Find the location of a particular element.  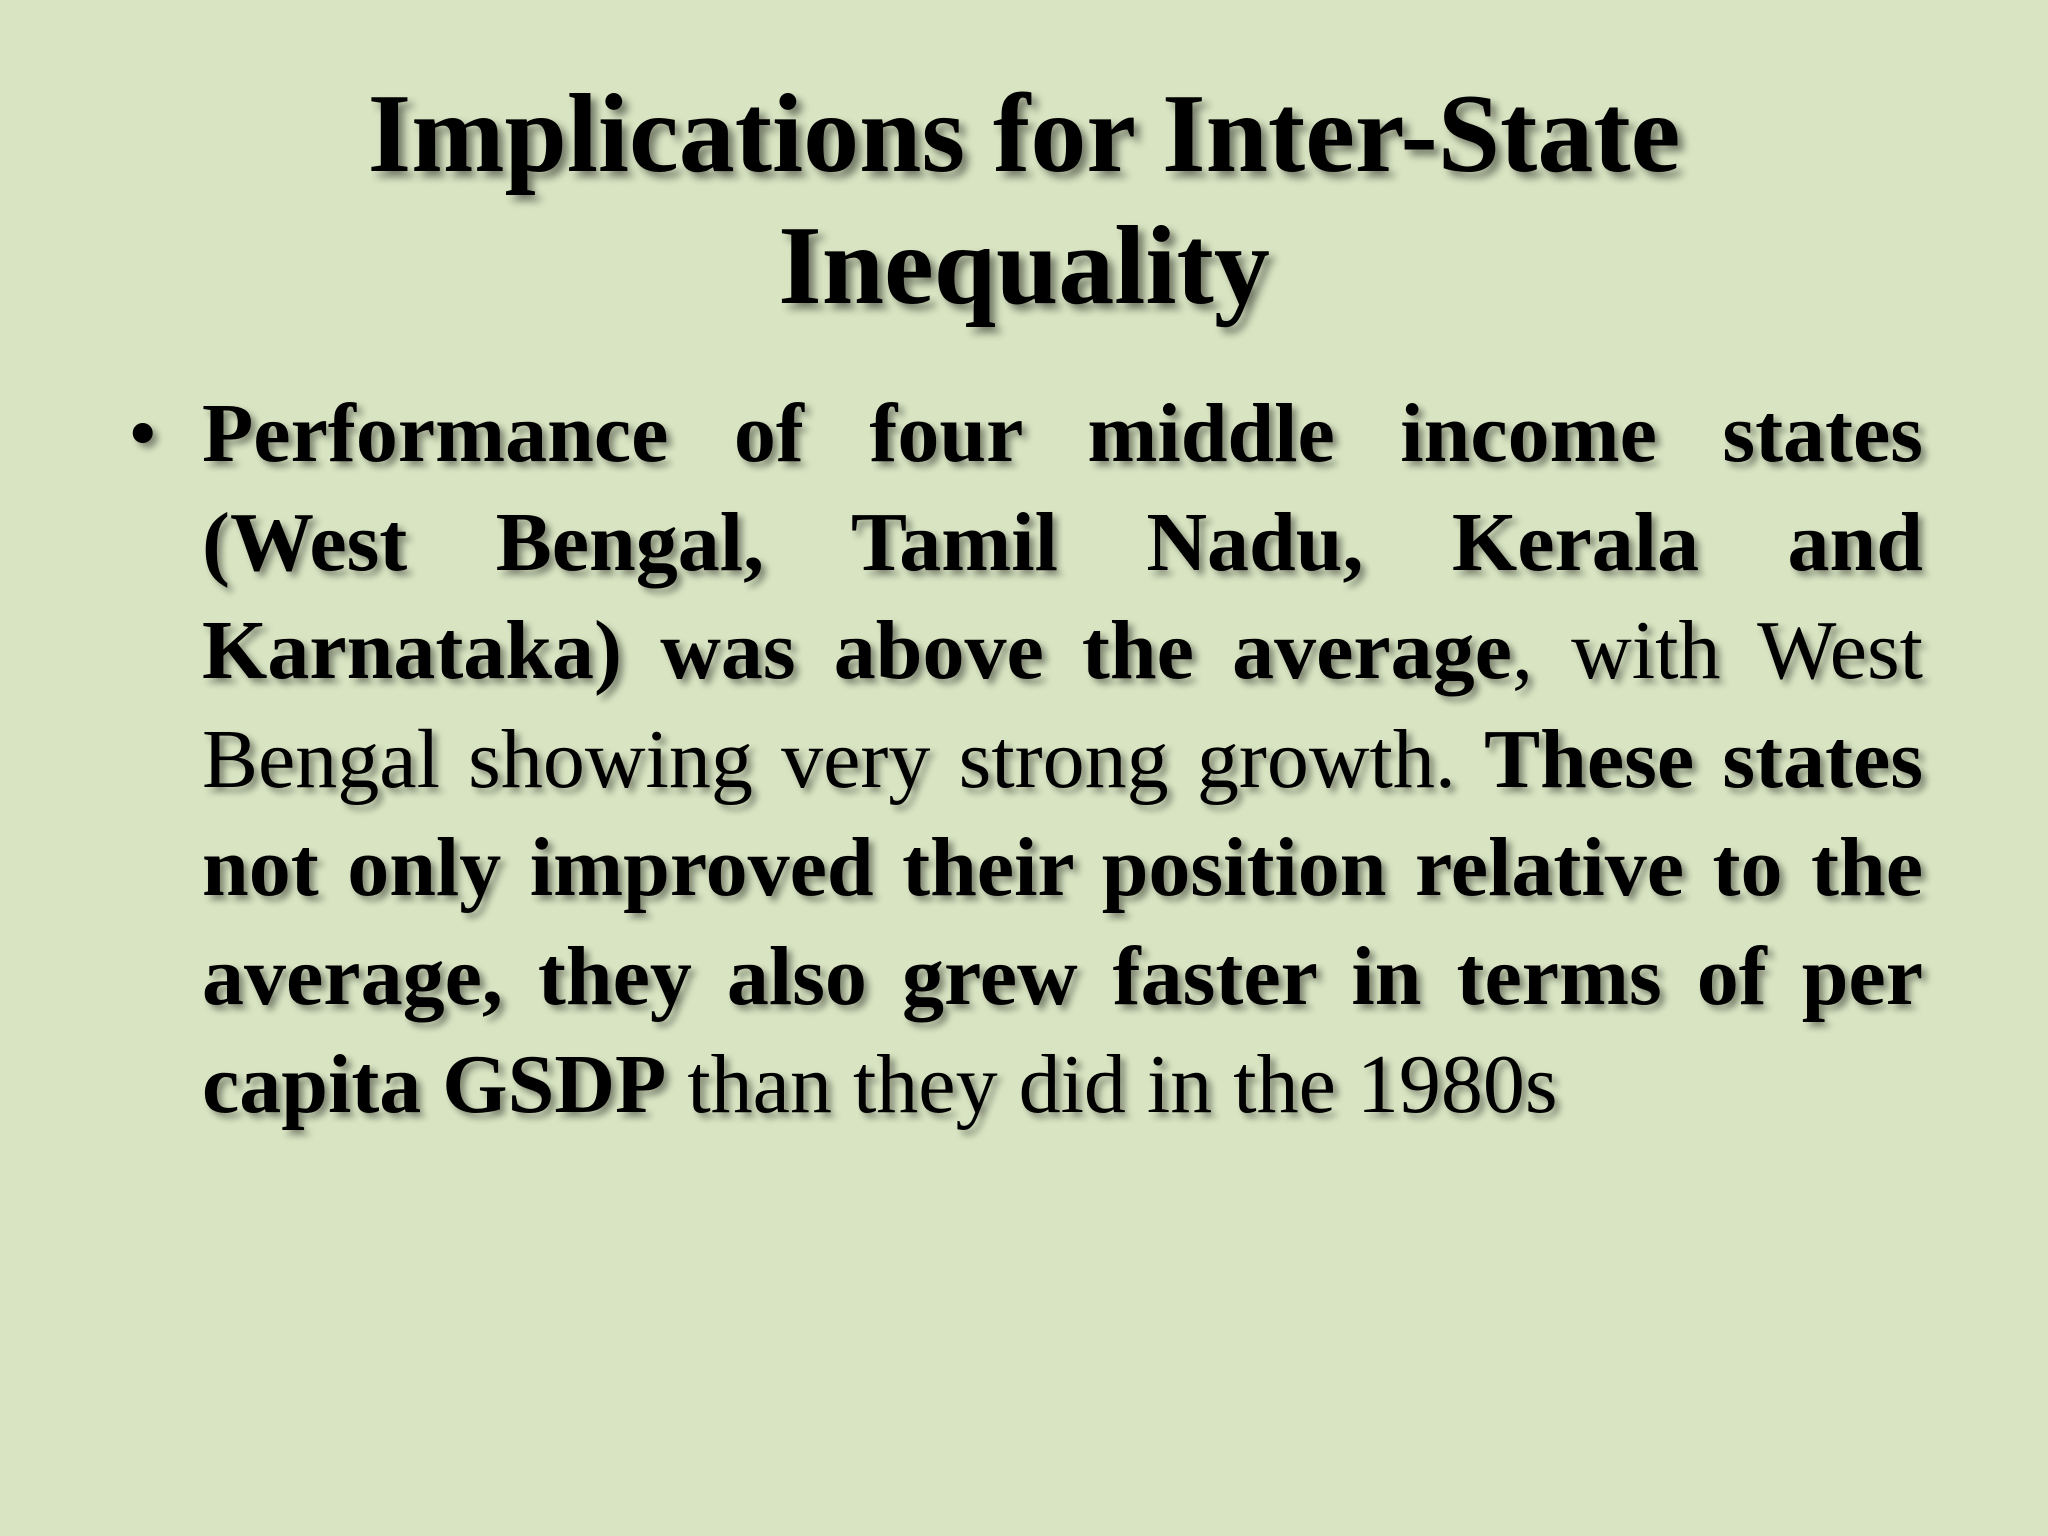

slide-title-line-1: Implications for Inter-State is located at coordinates (1024, 134).